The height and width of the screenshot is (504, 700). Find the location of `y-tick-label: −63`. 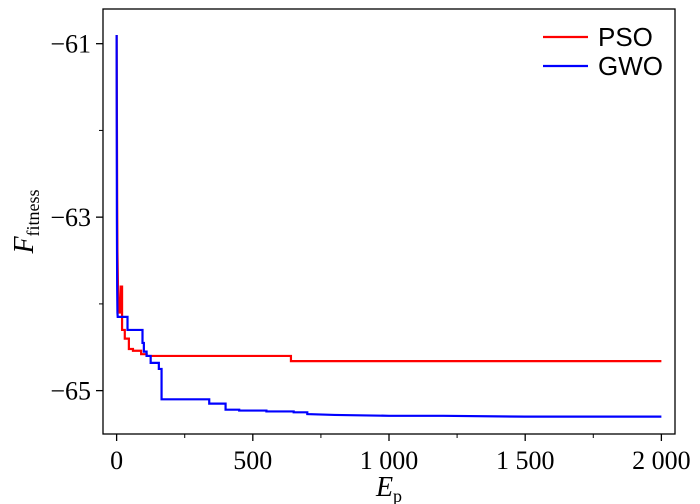

y-tick-label: −63 is located at coordinates (70, 217).